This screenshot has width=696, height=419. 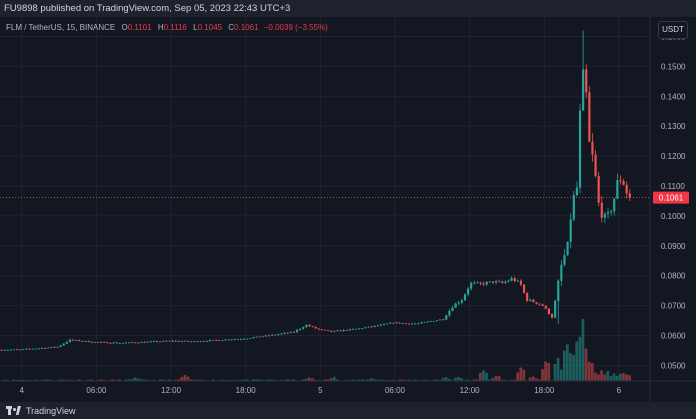 What do you see at coordinates (96, 390) in the screenshot?
I see `x-tick-label: 06:00` at bounding box center [96, 390].